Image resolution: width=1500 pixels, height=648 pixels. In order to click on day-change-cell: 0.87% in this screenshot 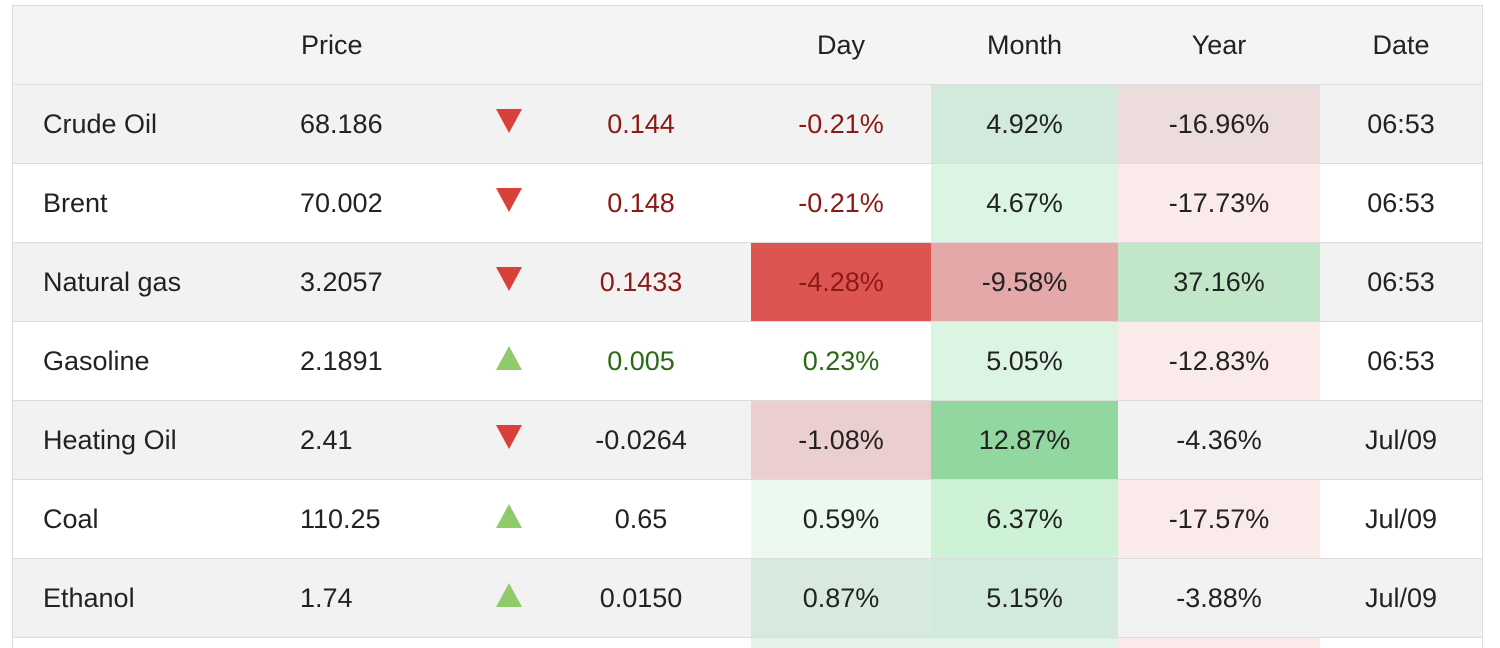, I will do `click(841, 598)`.